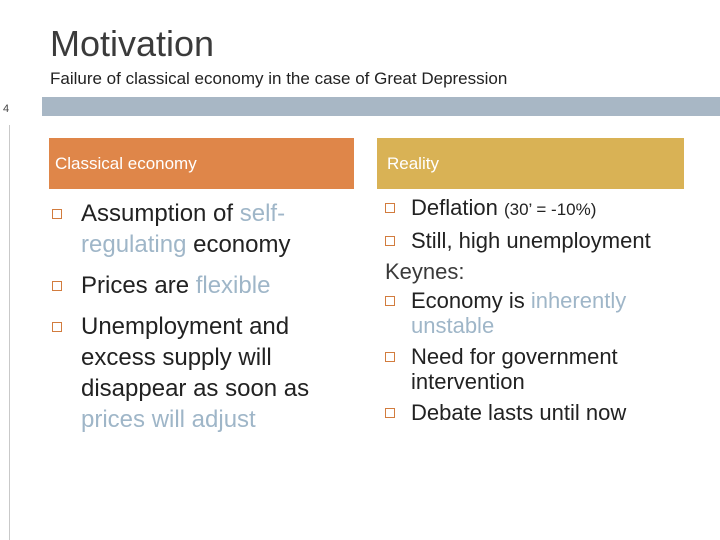 This screenshot has height=540, width=720. Describe the element at coordinates (138, 285) in the screenshot. I see `item-text: Prices are` at that location.